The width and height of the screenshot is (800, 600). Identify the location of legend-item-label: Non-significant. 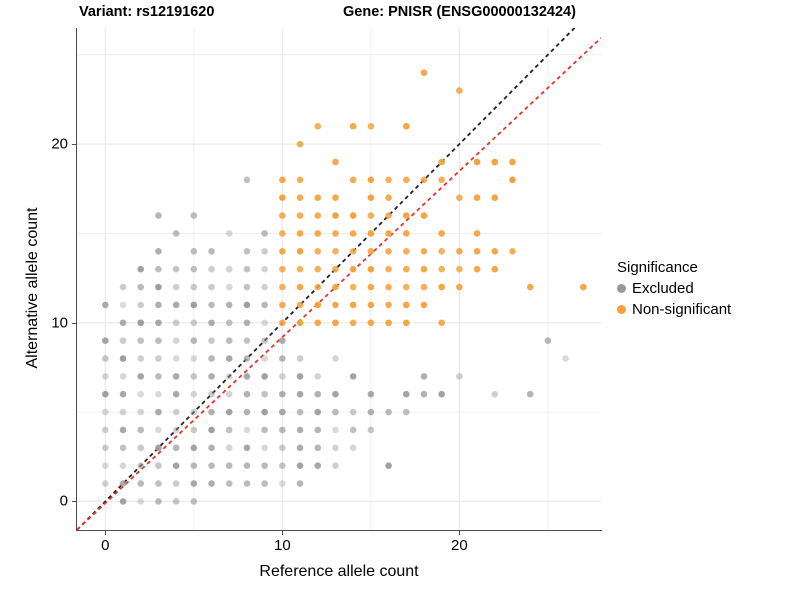
(682, 309).